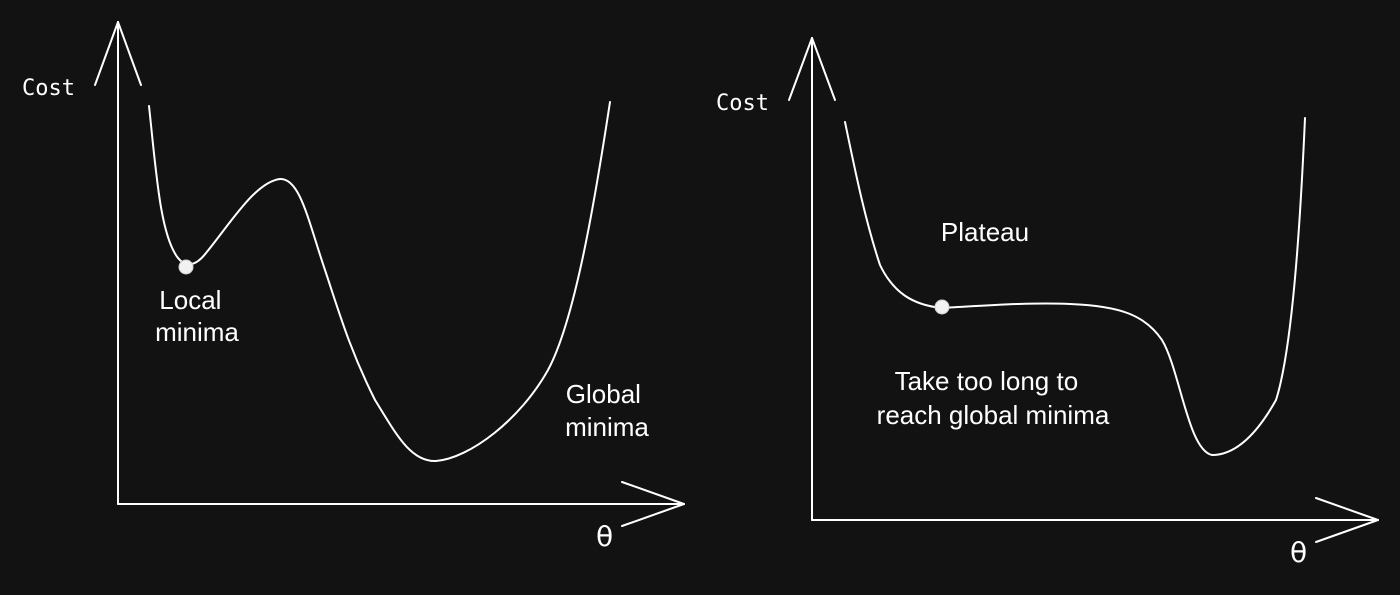 This screenshot has width=1400, height=595. What do you see at coordinates (197, 332) in the screenshot?
I see `local-minima-label-line-2: minima` at bounding box center [197, 332].